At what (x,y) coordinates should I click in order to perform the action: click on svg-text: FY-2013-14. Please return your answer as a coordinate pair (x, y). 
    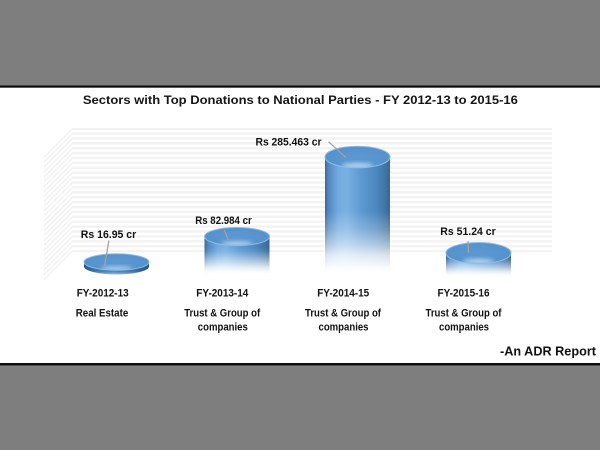
    Looking at the image, I should click on (222, 294).